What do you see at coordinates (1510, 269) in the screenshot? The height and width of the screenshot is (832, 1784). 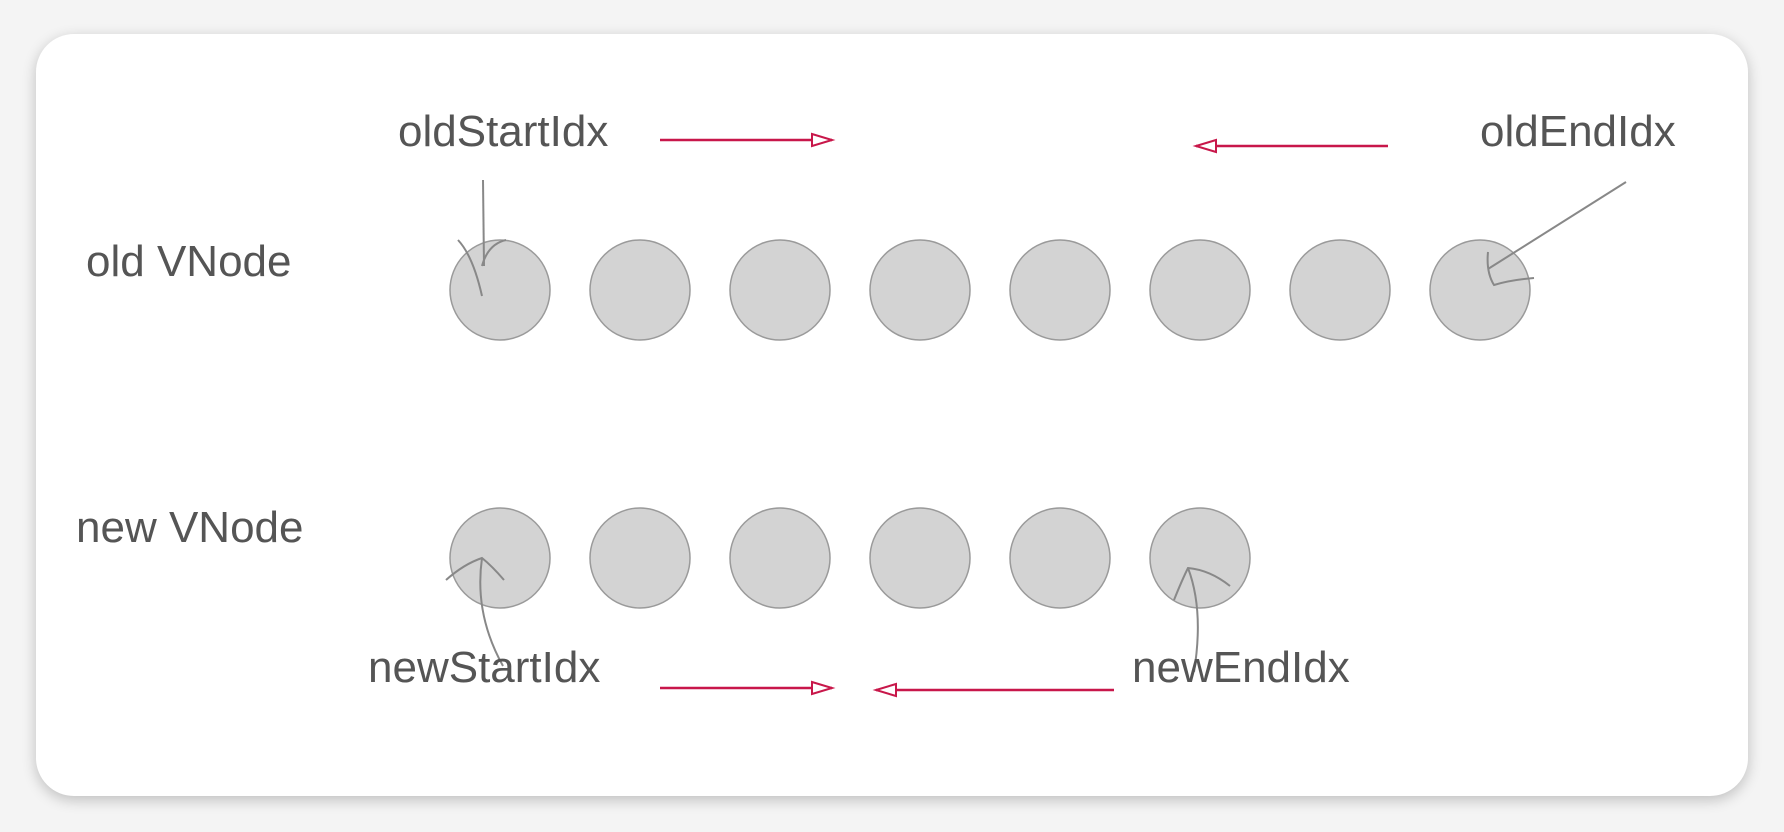 I see `old-end-pointer-head` at bounding box center [1510, 269].